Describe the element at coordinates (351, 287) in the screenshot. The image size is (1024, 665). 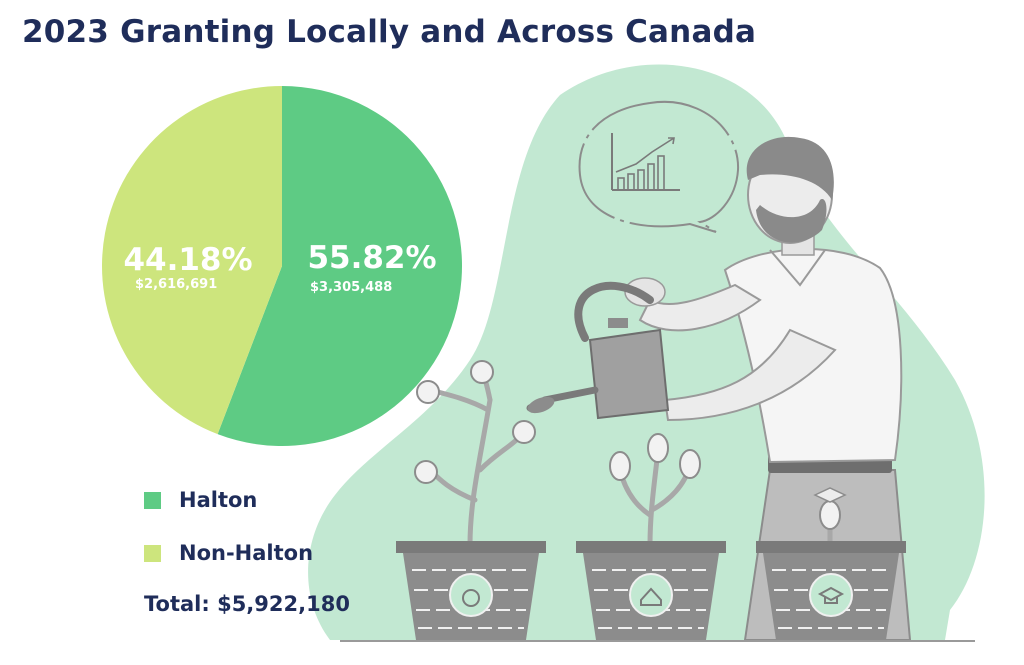
I see `pie-label-halton-amount: $3,305,488` at that location.